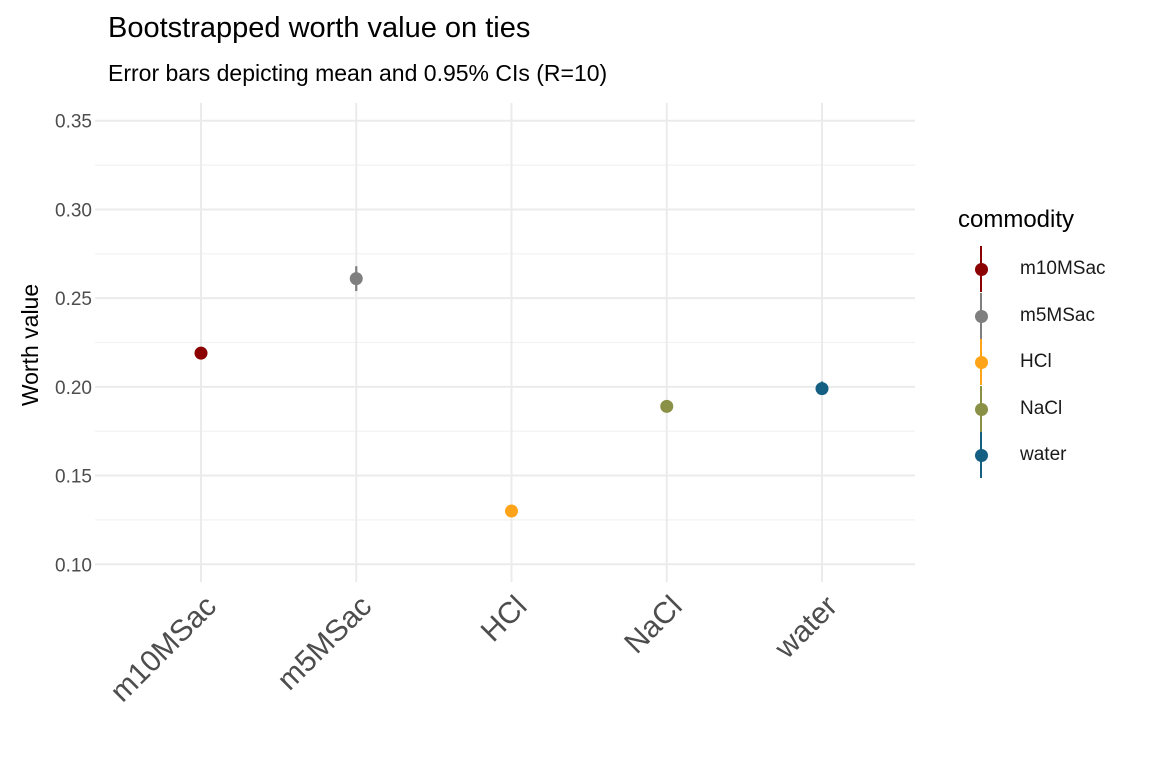 This screenshot has height=768, width=1152. Describe the element at coordinates (319, 28) in the screenshot. I see `chart-title: Bootstrapped worth value on ties` at that location.